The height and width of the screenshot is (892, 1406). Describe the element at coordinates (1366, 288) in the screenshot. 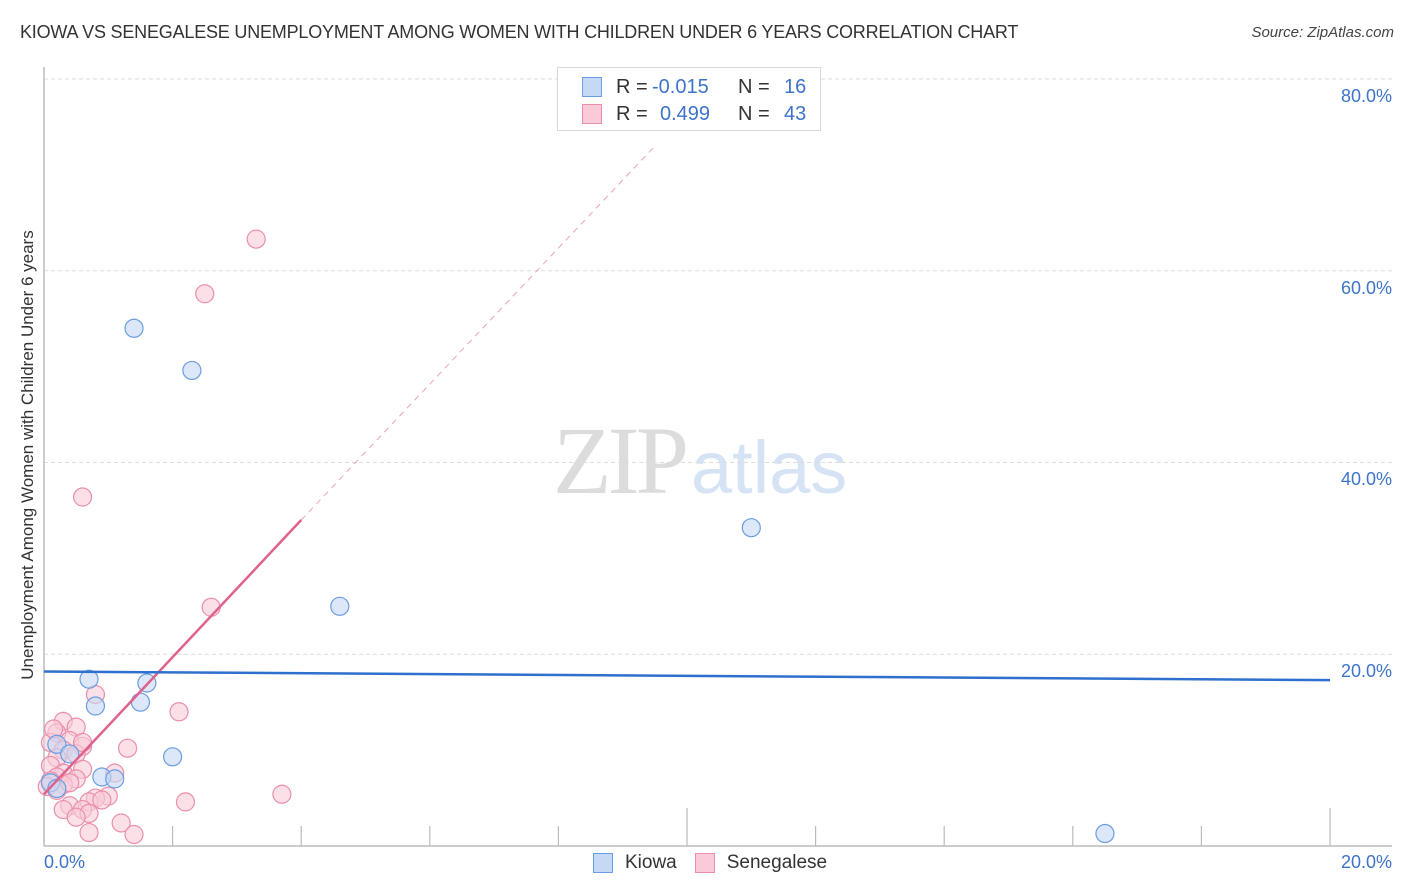

I see `y-tick-60: 60.0%` at that location.